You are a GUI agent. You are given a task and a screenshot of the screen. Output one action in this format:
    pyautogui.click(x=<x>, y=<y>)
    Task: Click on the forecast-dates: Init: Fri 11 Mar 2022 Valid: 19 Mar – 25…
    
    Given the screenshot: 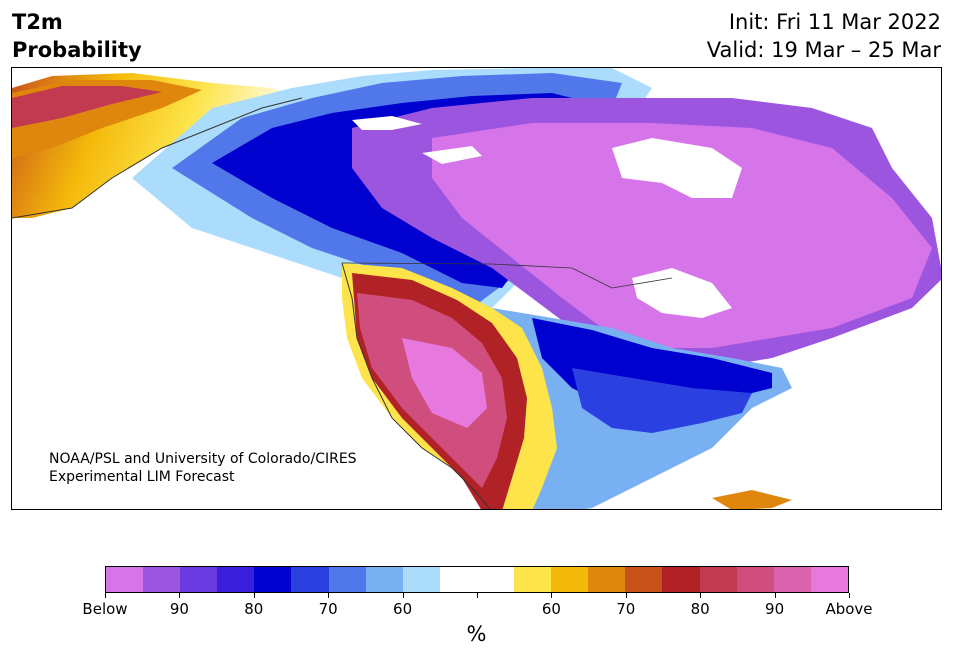 What is the action you would take?
    pyautogui.click(x=824, y=36)
    